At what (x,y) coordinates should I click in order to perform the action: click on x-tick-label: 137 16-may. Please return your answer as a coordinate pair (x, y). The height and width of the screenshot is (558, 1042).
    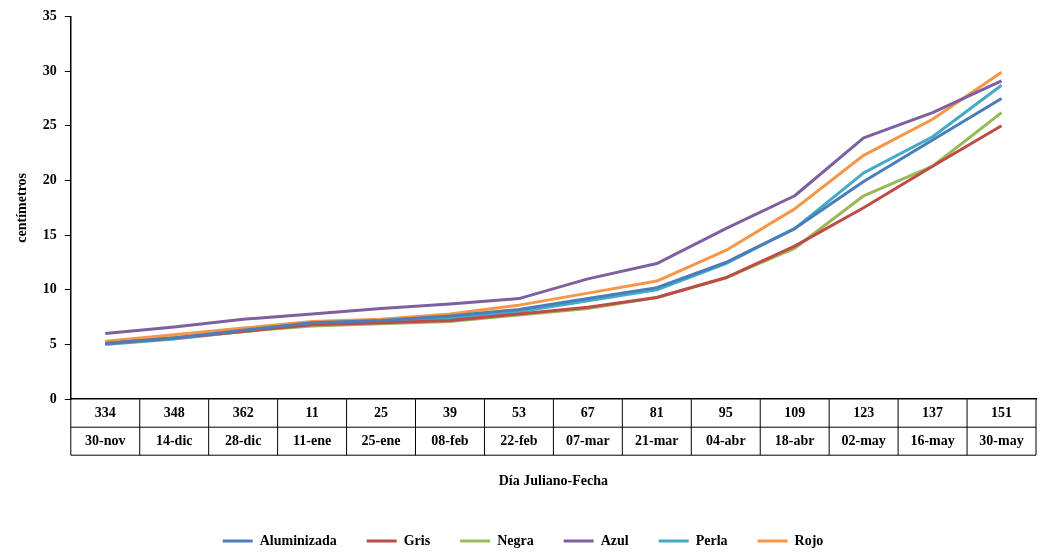
    Looking at the image, I should click on (932, 426).